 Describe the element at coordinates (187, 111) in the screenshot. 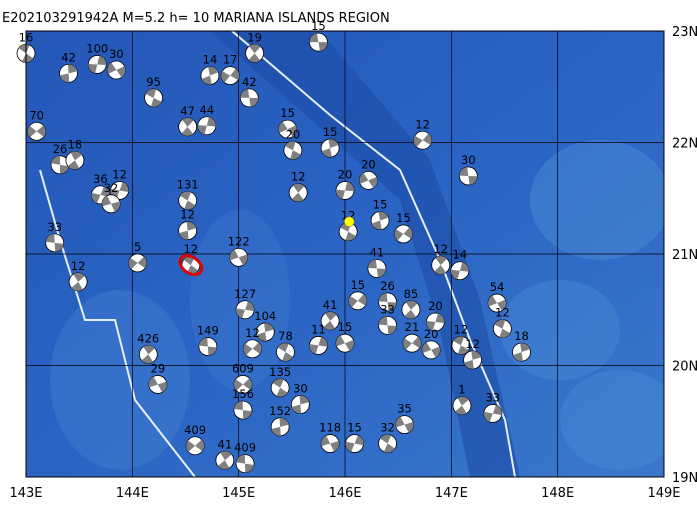

I see `depth-label: 47` at that location.